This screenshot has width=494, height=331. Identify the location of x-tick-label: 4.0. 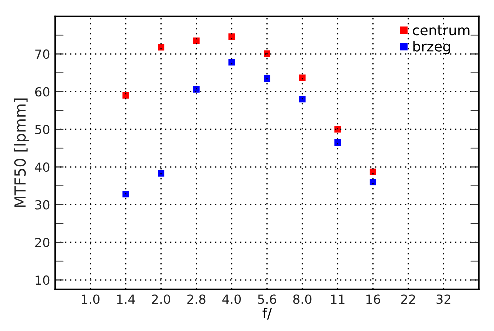
(232, 299).